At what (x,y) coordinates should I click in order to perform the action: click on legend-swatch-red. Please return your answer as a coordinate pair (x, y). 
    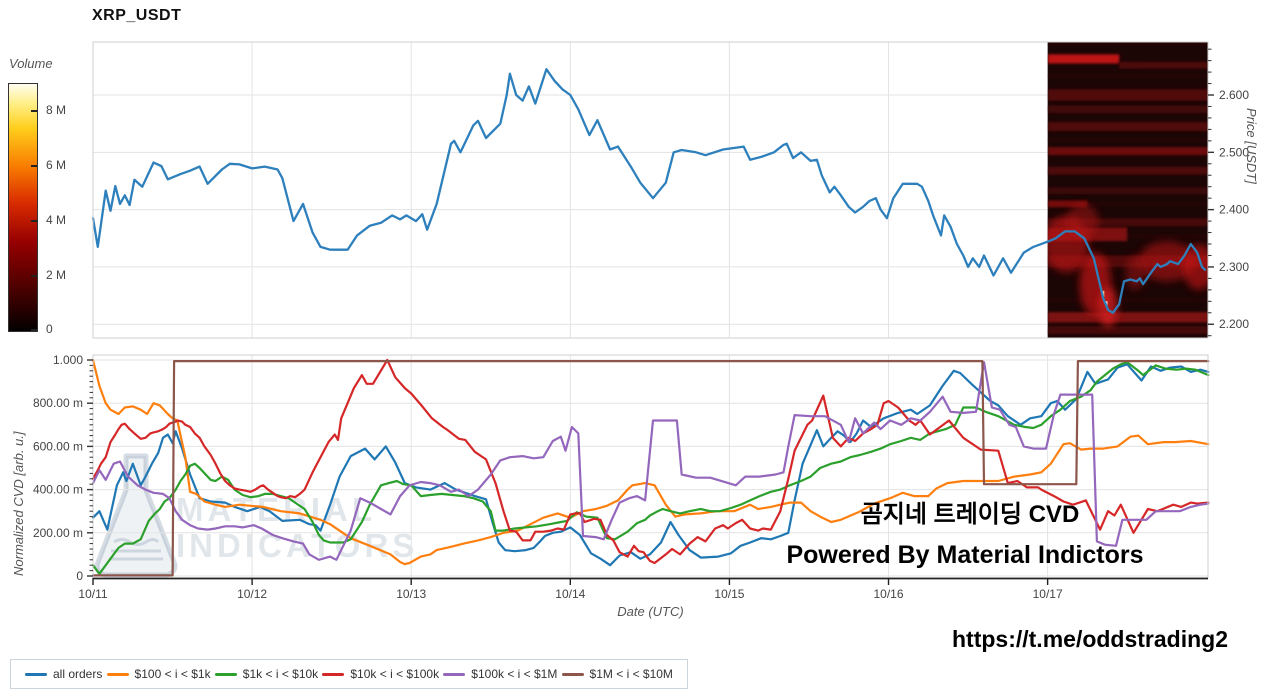
    Looking at the image, I should click on (333, 674).